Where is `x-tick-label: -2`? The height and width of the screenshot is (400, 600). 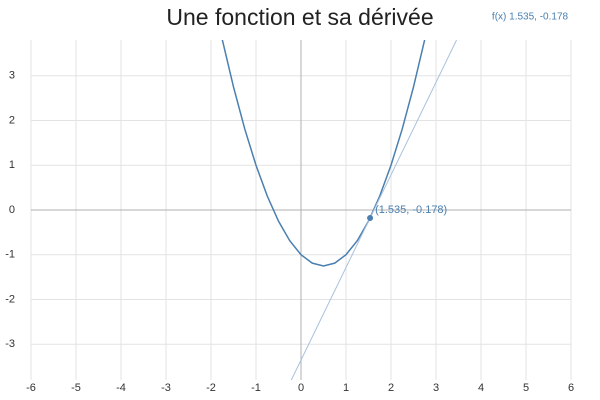 x-tick-label: -2 is located at coordinates (211, 388).